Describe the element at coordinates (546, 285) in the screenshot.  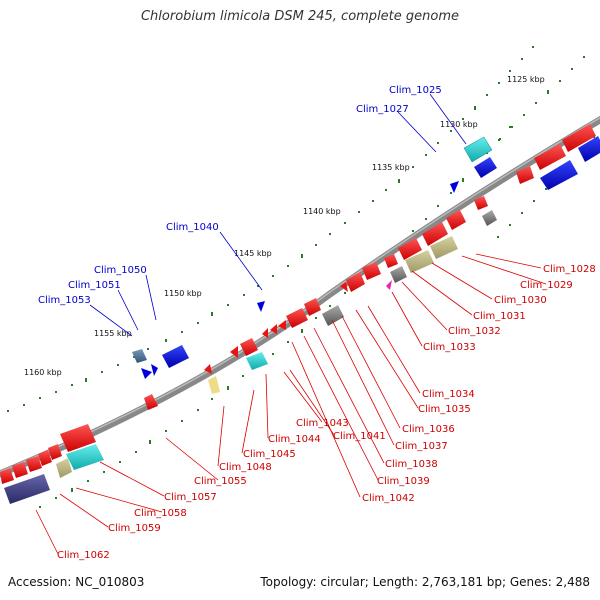
I see `label-clim-1029: Clim_1029` at that location.